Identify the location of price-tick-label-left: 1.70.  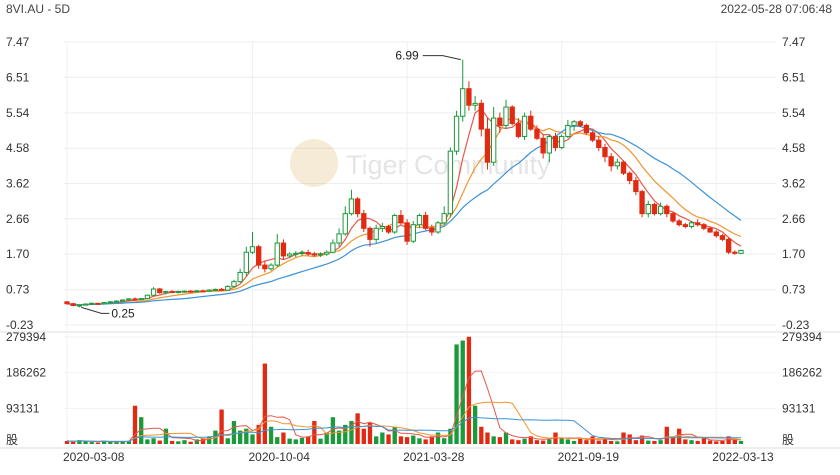
(18, 254).